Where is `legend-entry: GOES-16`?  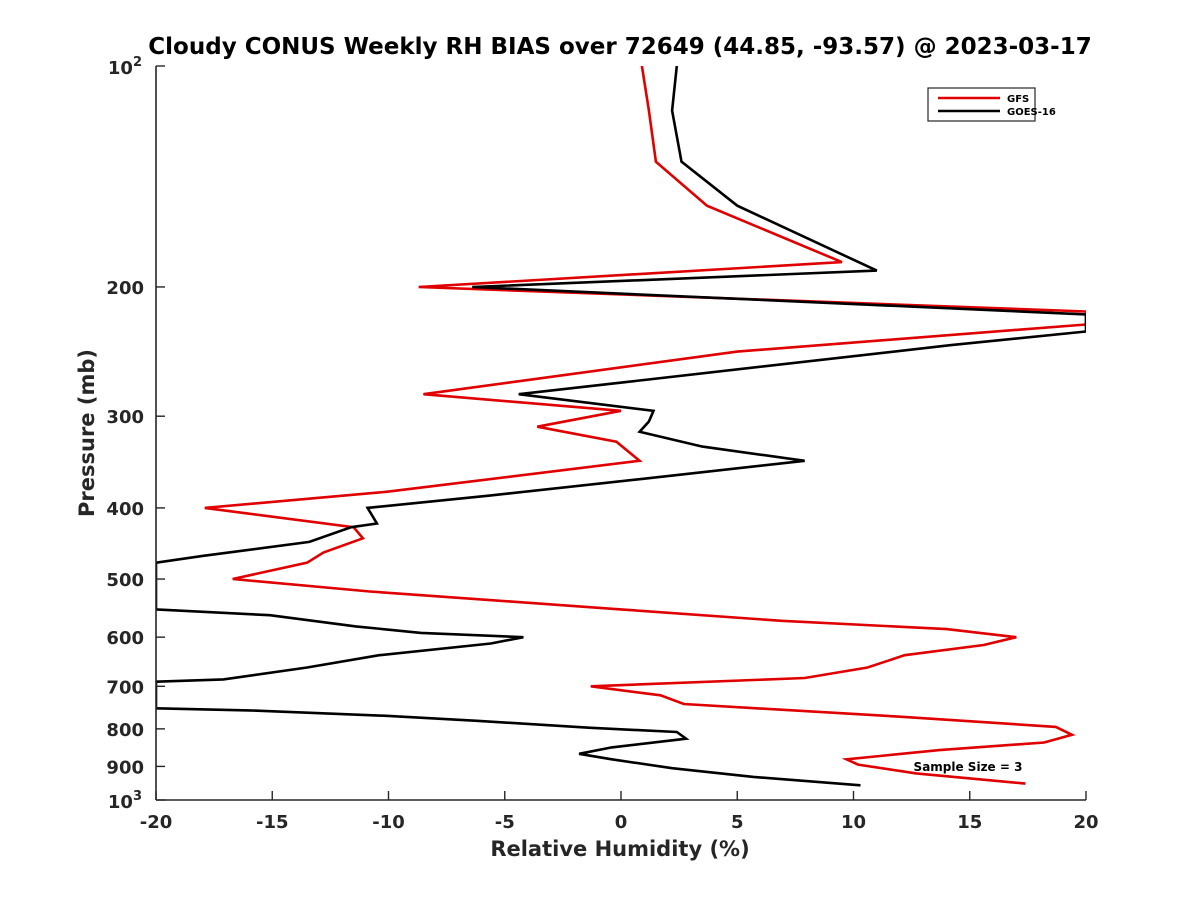 legend-entry: GOES-16 is located at coordinates (1031, 112).